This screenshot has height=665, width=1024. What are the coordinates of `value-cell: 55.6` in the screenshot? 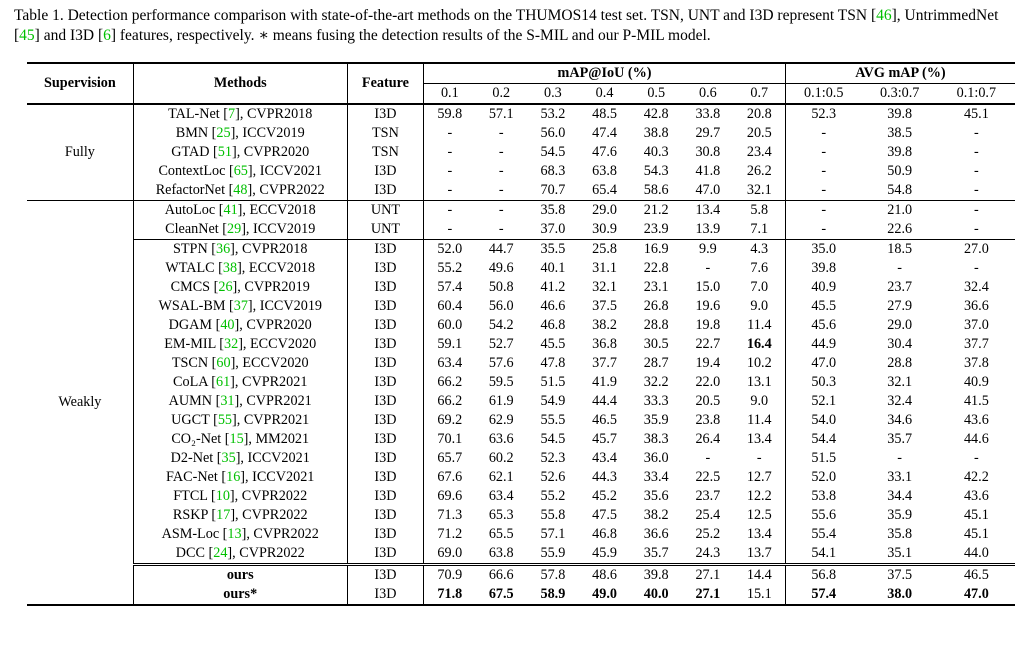 It's located at (824, 515).